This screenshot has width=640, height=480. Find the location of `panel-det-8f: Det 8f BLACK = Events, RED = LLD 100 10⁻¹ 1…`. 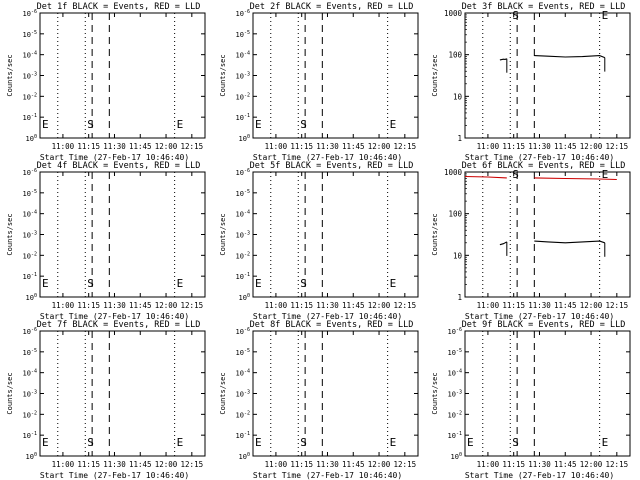

panel-det-8f: Det 8f BLACK = Events, RED = LLD 100 10⁻¹ 1… is located at coordinates (319, 400).